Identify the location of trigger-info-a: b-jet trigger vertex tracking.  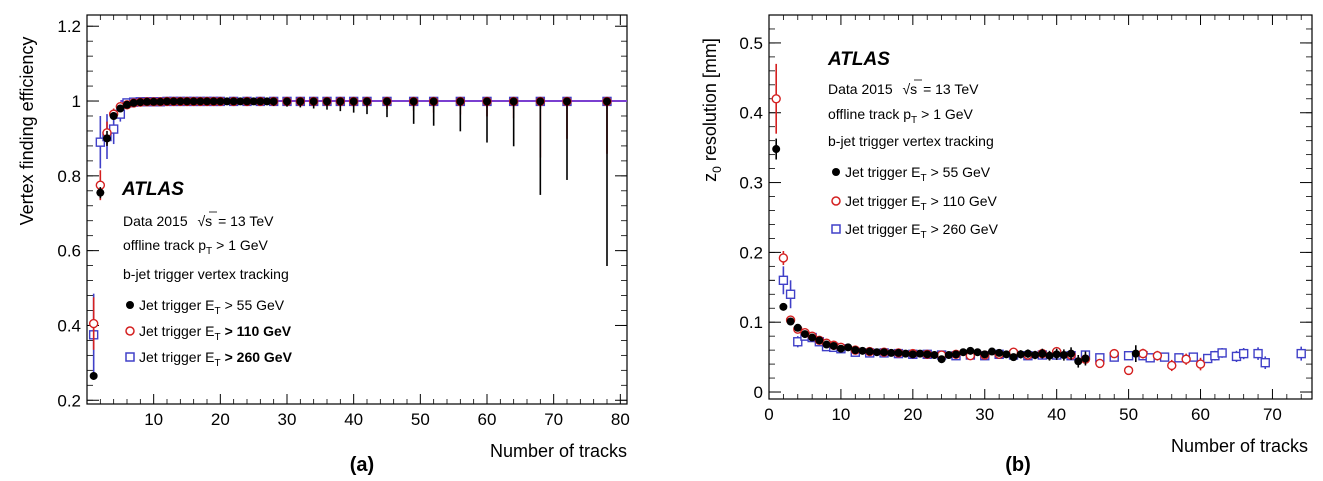
(206, 274).